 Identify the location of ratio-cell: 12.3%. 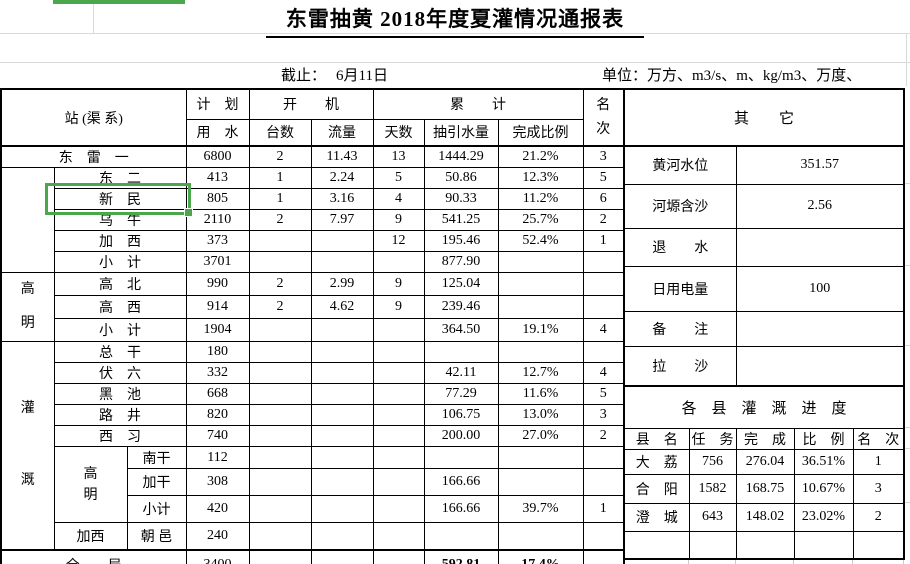
(540, 178).